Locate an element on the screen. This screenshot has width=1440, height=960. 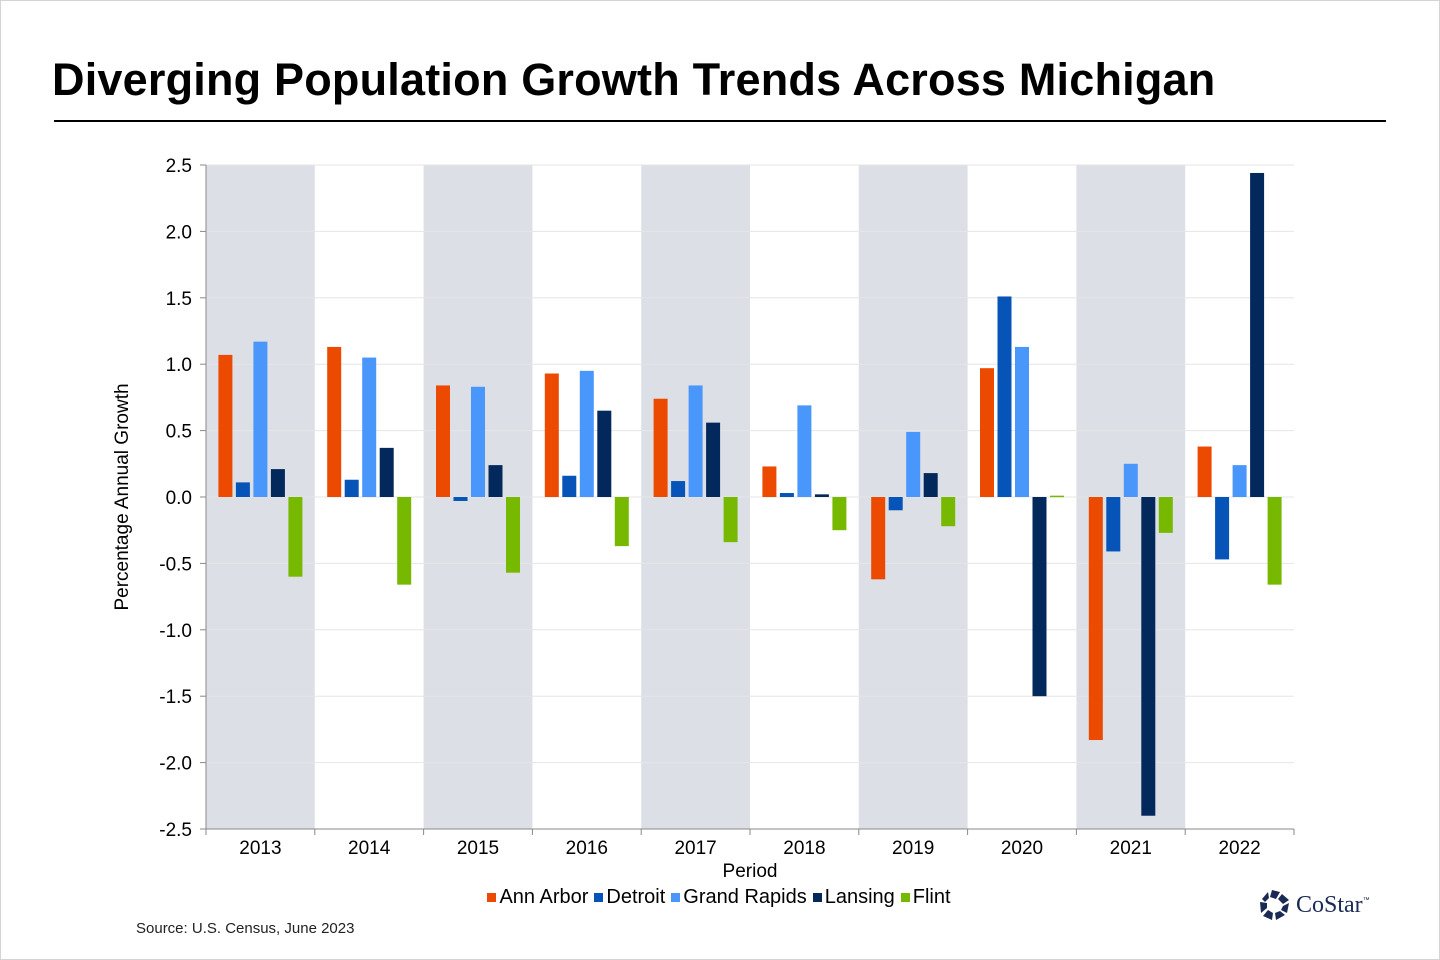
y-tick-label: 0.5 is located at coordinates (179, 432).